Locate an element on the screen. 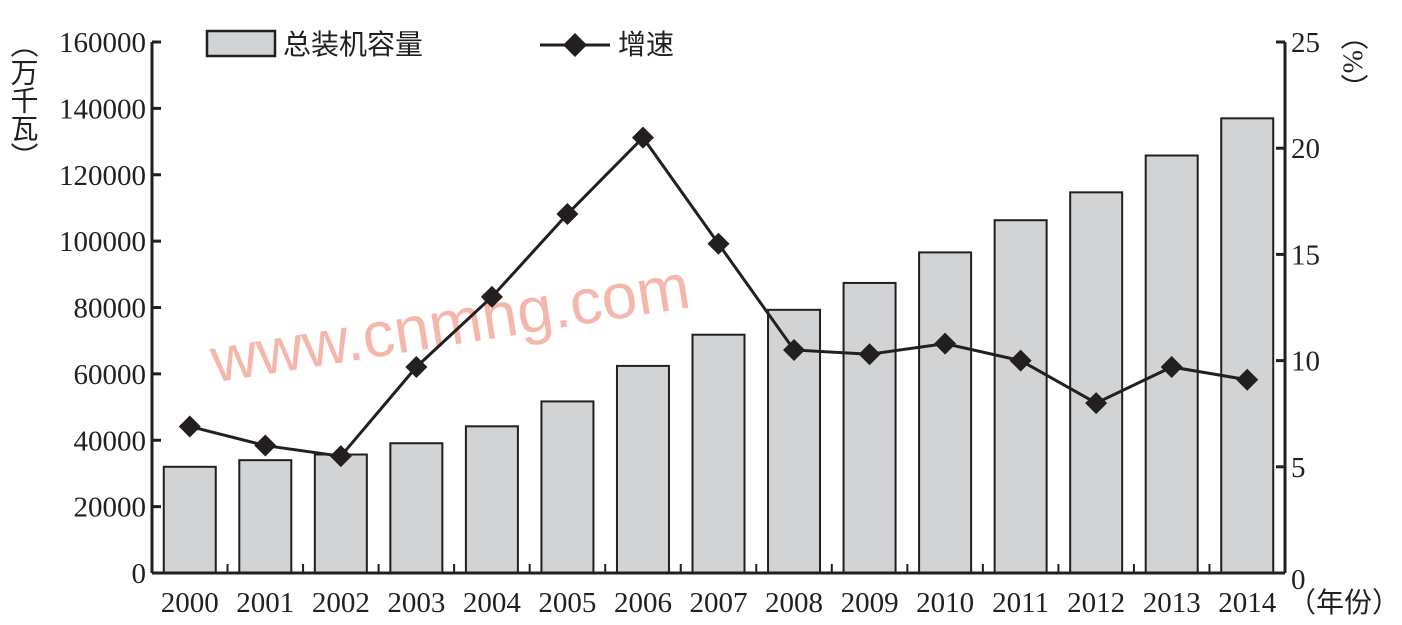  x-tick-label: 2005 is located at coordinates (567, 603).